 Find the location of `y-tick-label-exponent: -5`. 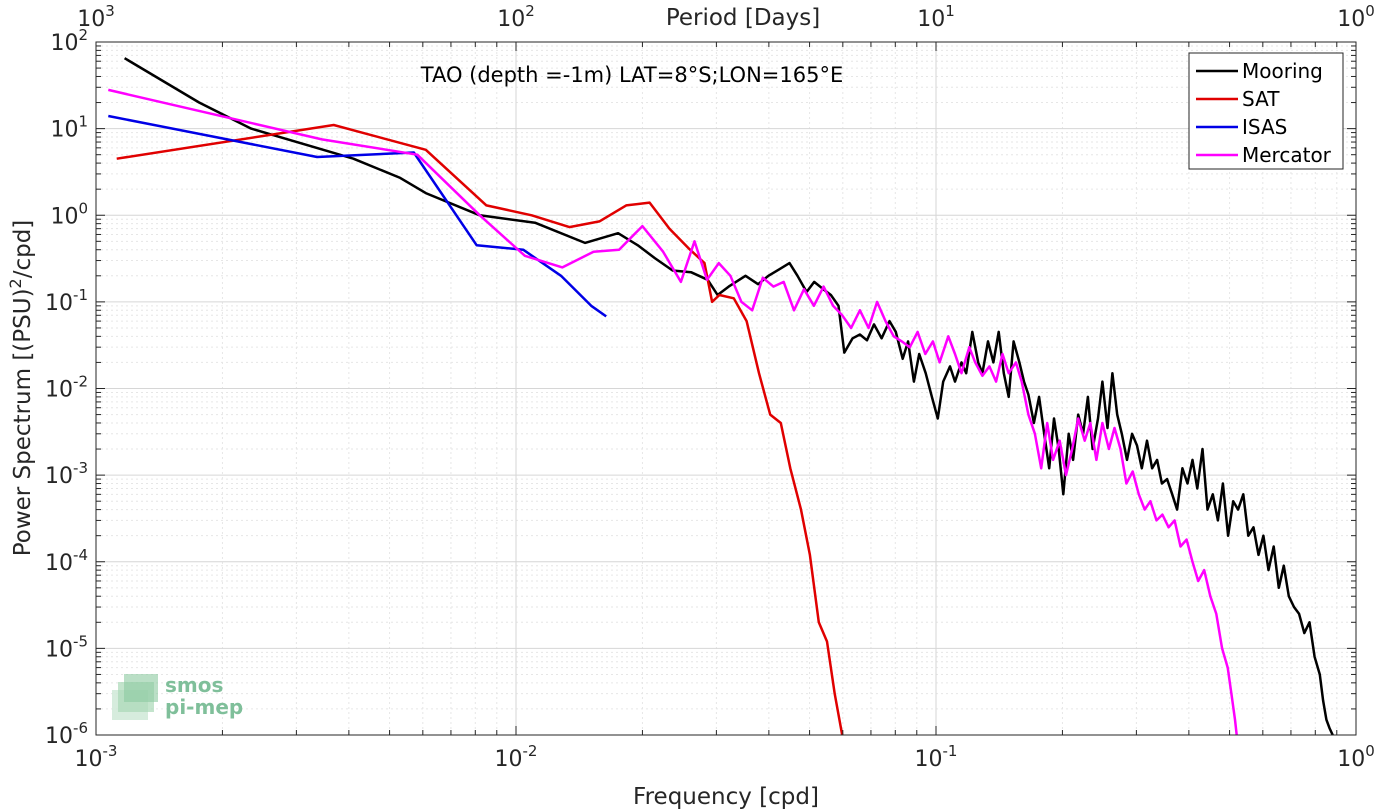

y-tick-label-exponent: -5 is located at coordinates (80, 641).